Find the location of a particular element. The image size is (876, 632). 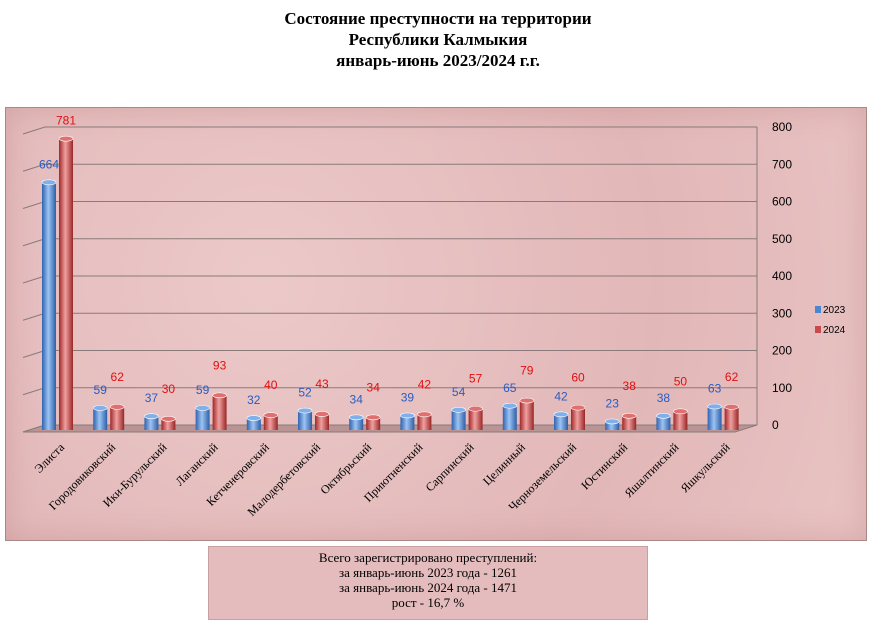

data-label-2023: 38 is located at coordinates (664, 398).